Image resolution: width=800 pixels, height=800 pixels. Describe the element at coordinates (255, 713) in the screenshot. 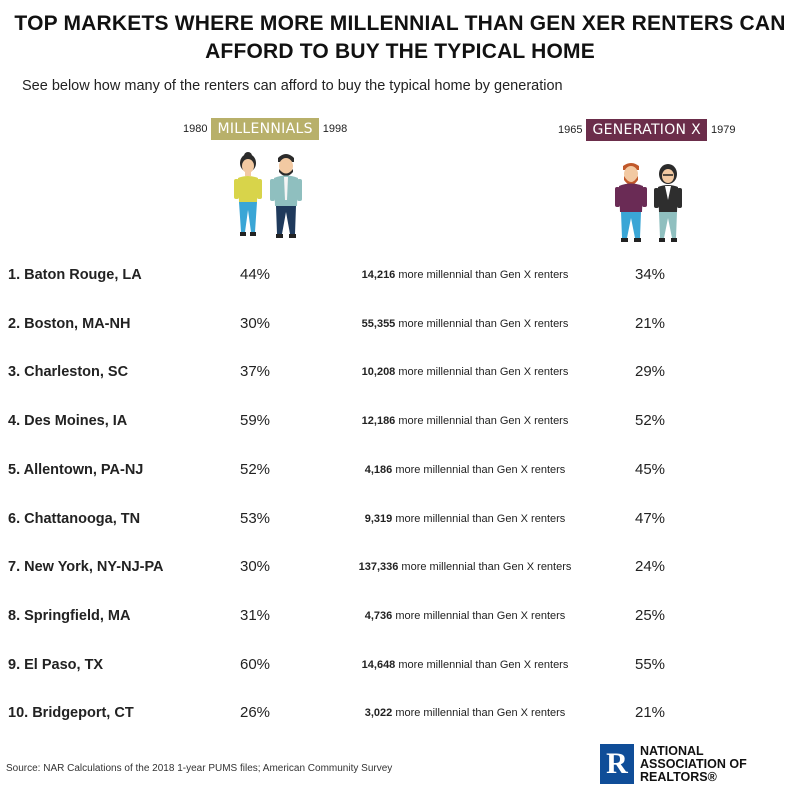

I see `millennial-percent: 26%` at that location.